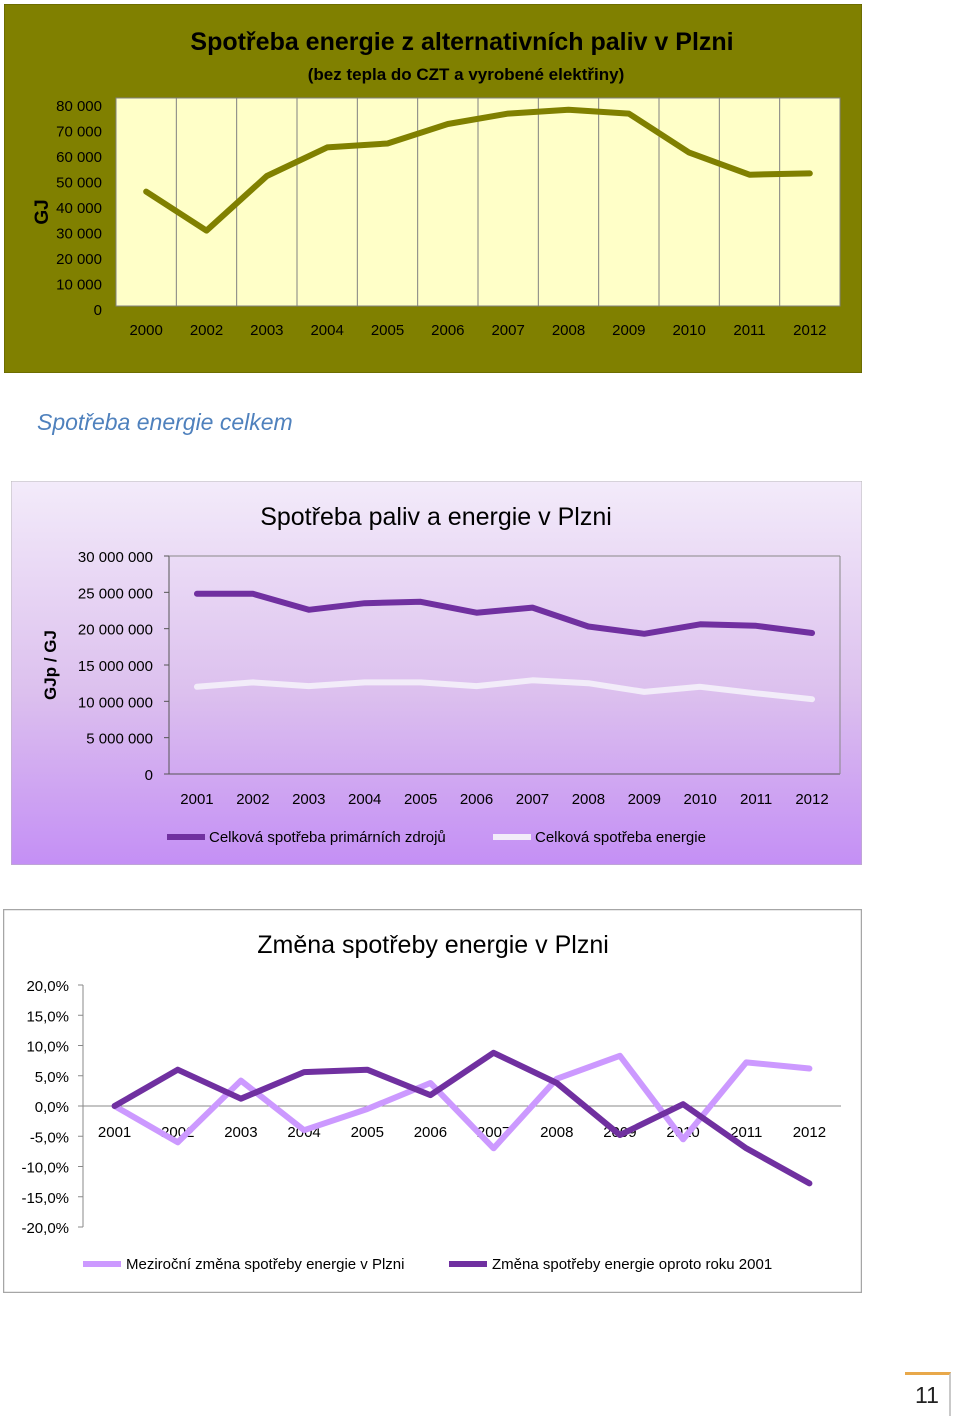 This screenshot has height=1425, width=960. I want to click on y-tick-label: -5,0%, so click(49, 1137).